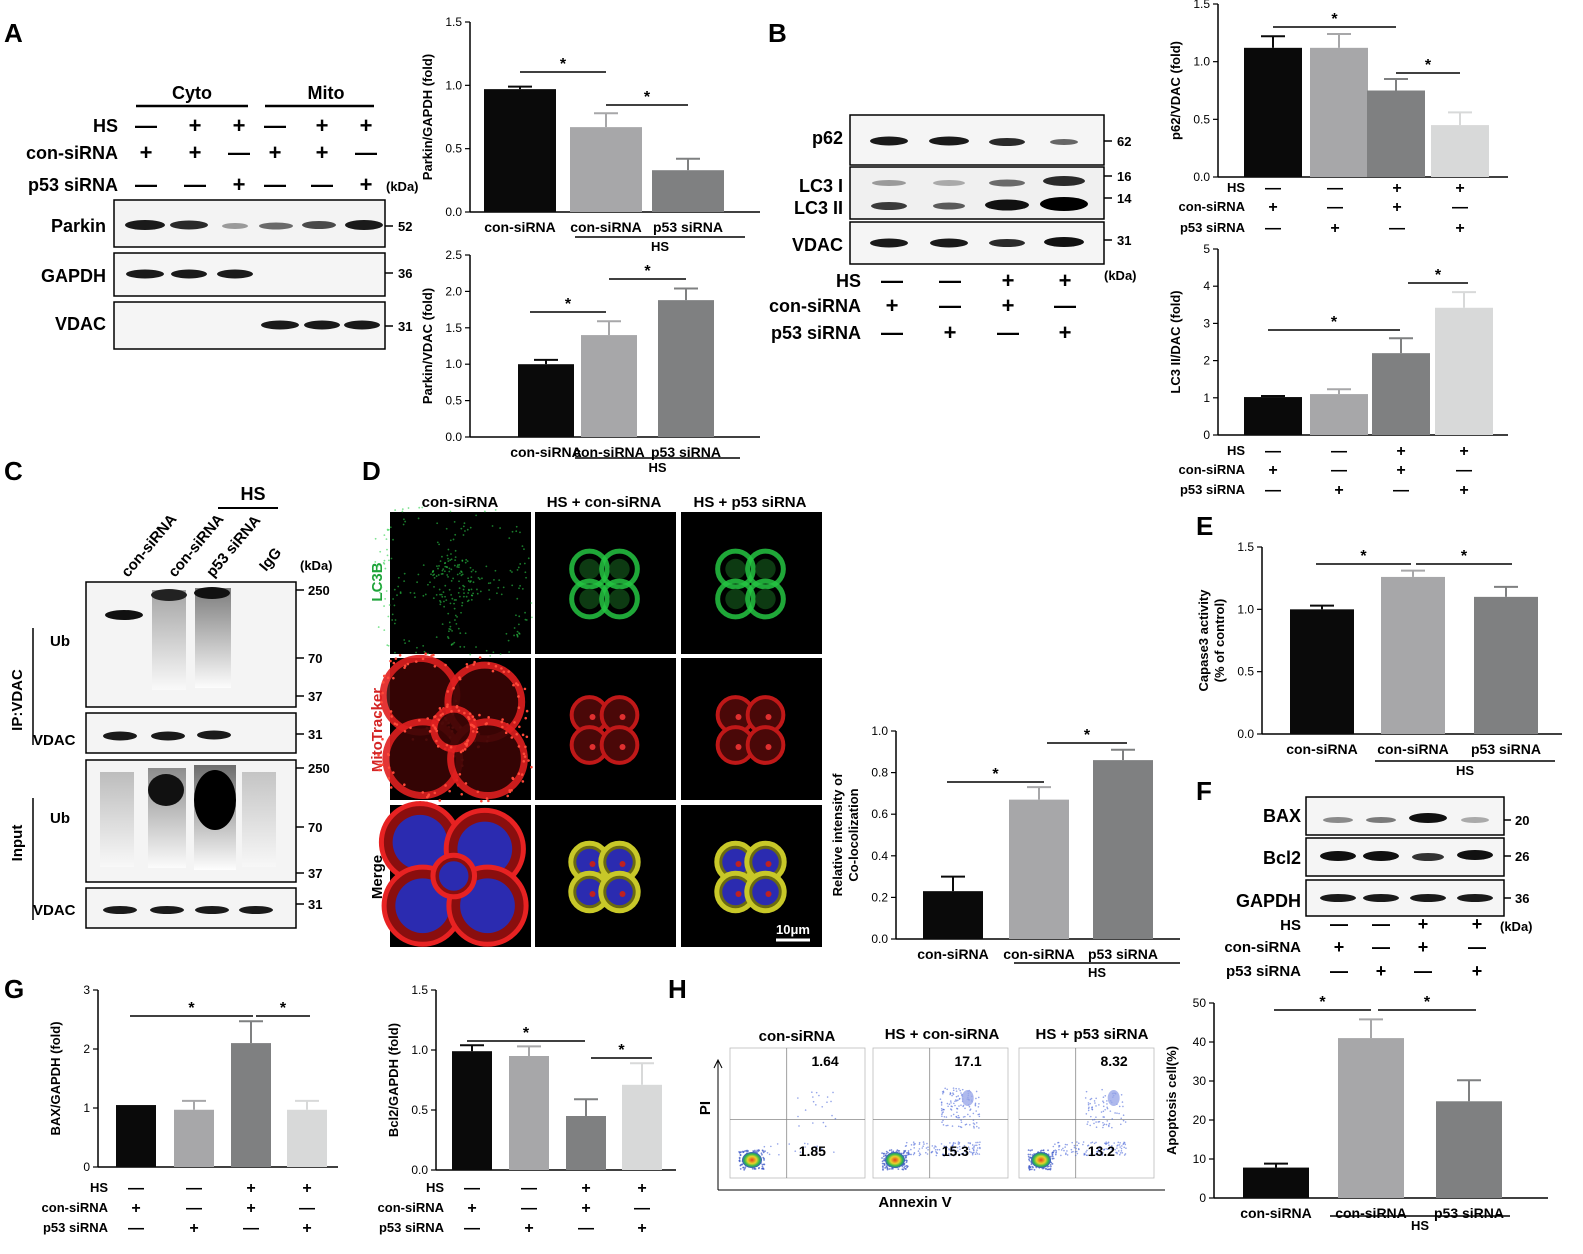  I want to click on panel-letter-h: H, so click(677, 989).